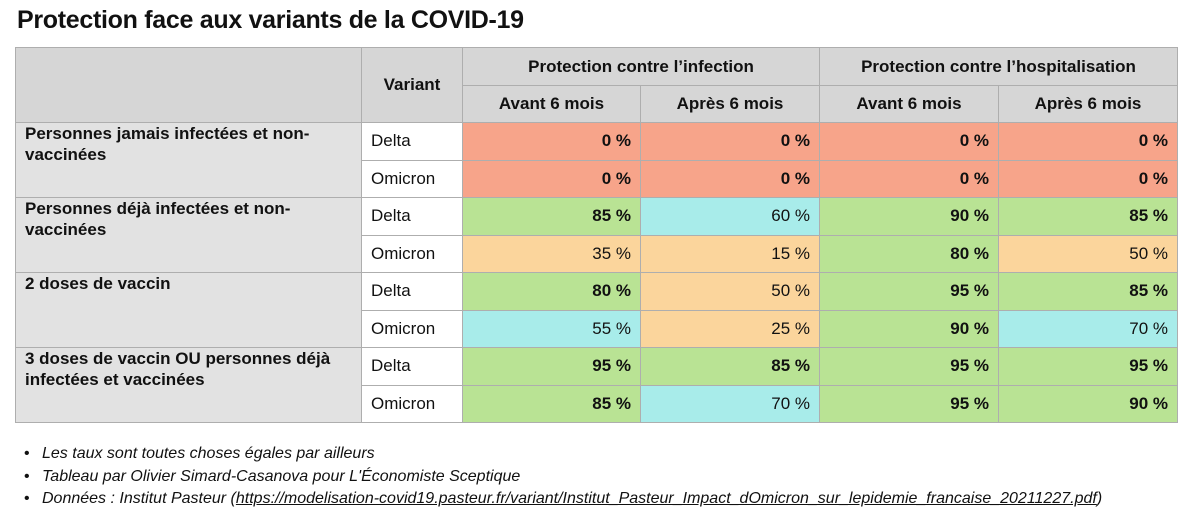  I want to click on header-hospitalisation-before: Avant 6 mois, so click(909, 104).